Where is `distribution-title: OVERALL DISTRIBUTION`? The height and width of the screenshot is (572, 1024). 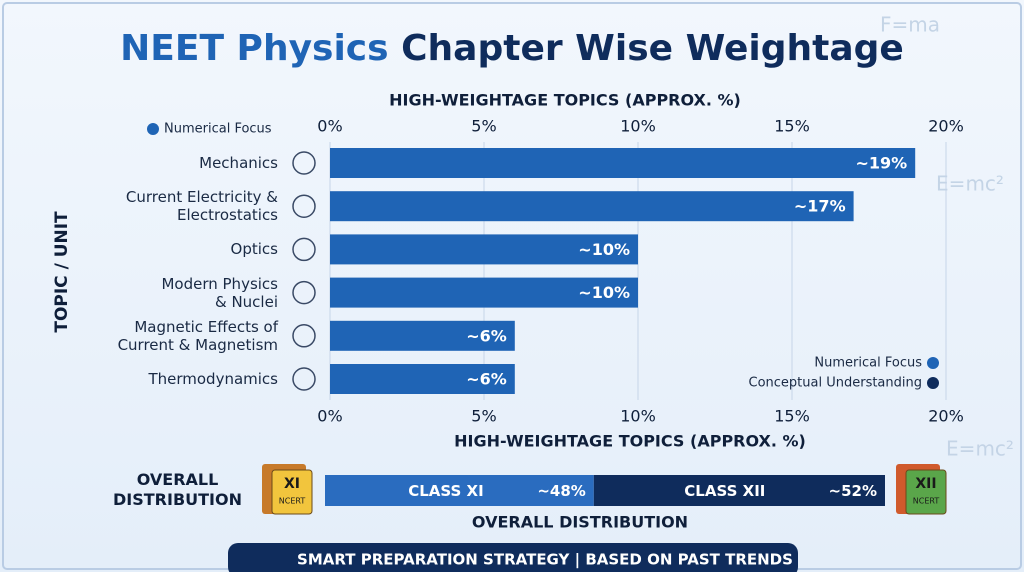
distribution-title: OVERALL DISTRIBUTION is located at coordinates (580, 522).